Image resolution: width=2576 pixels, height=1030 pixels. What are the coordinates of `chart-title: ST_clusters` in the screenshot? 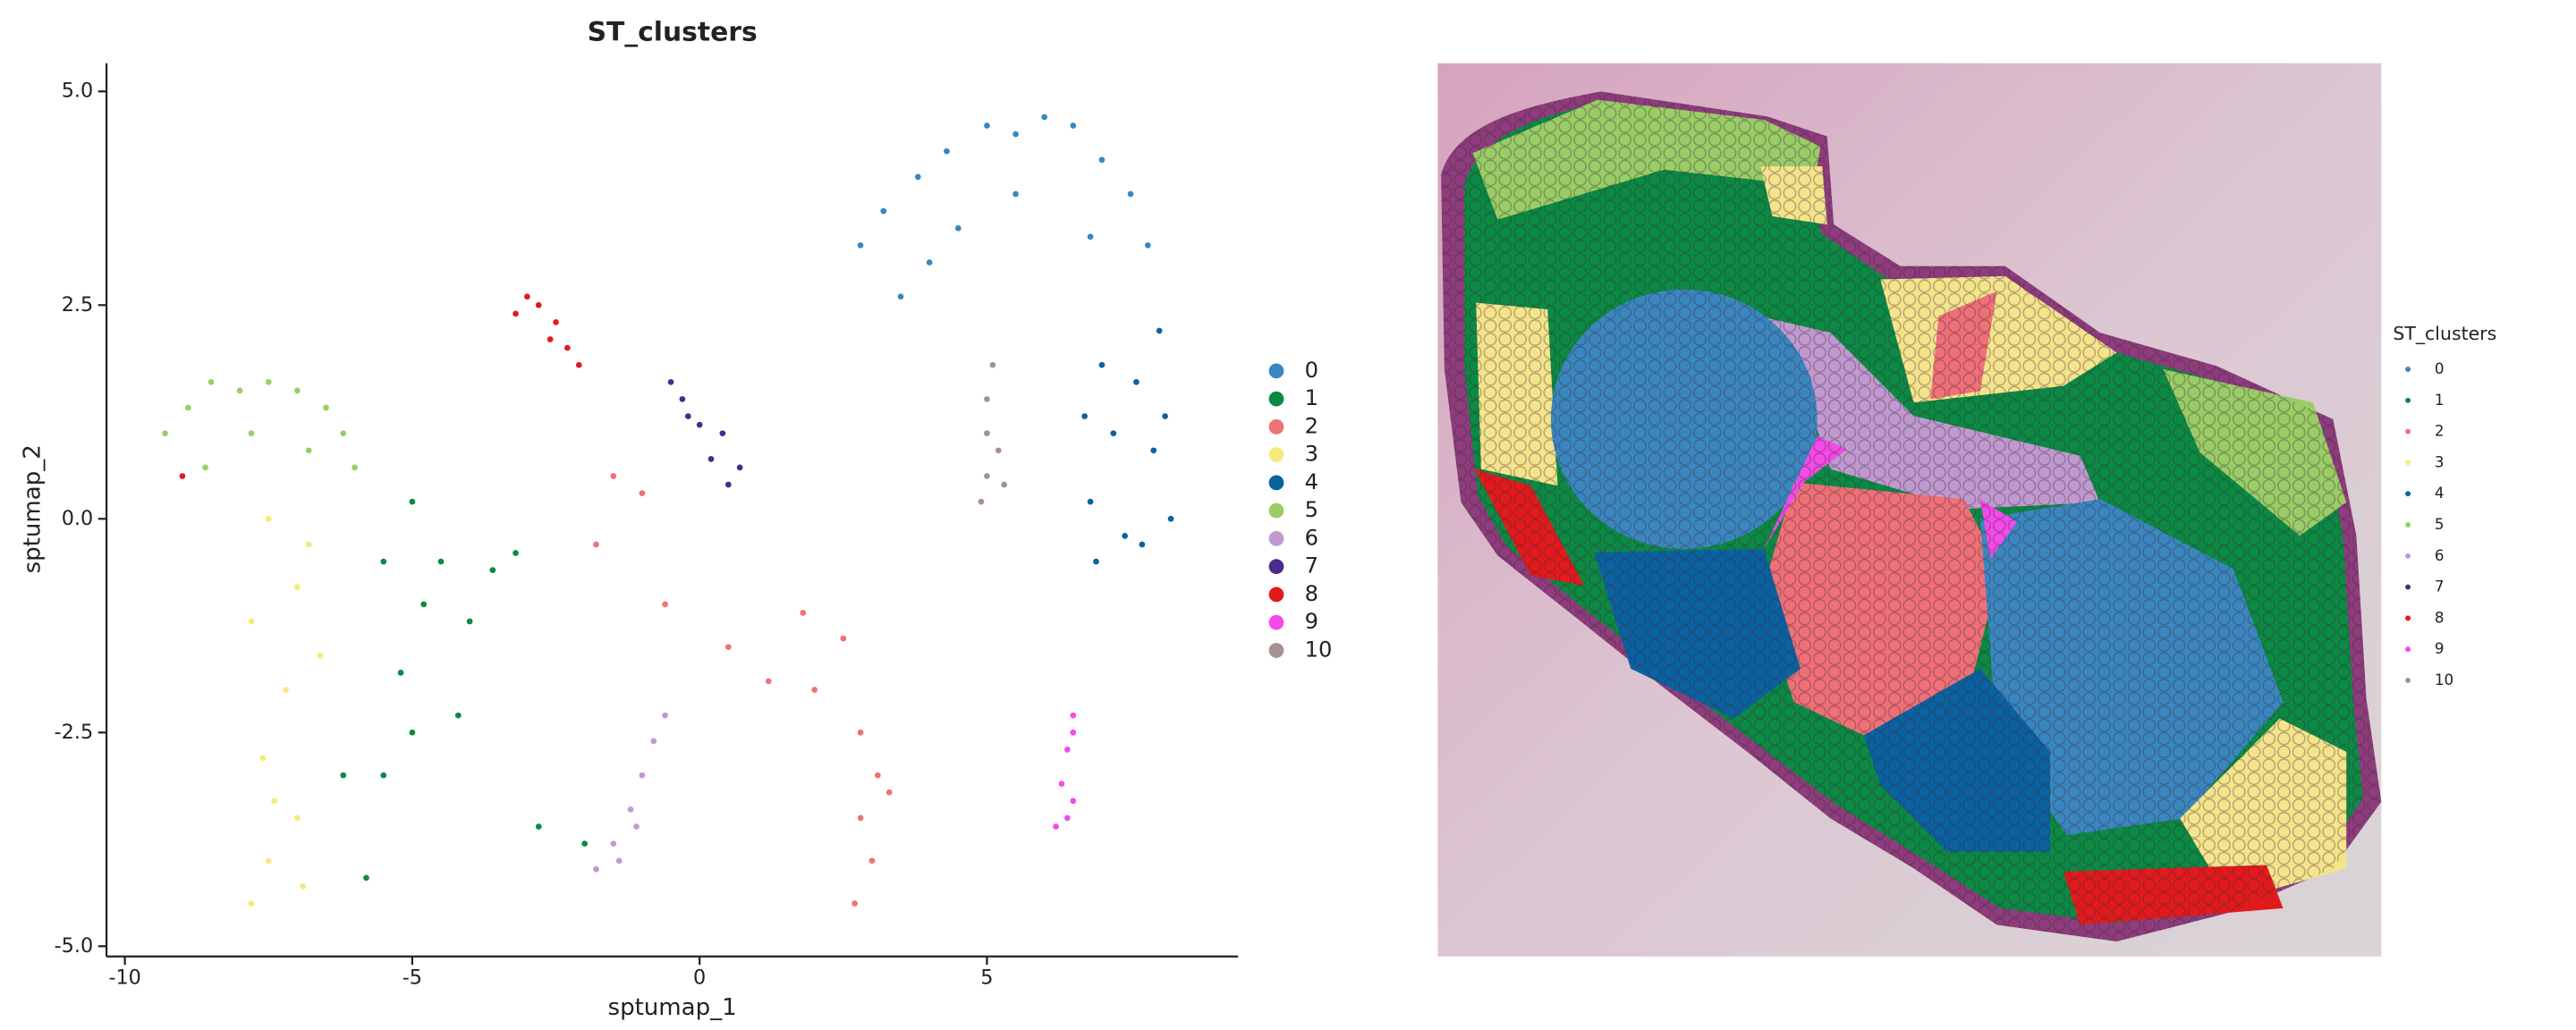 It's located at (673, 32).